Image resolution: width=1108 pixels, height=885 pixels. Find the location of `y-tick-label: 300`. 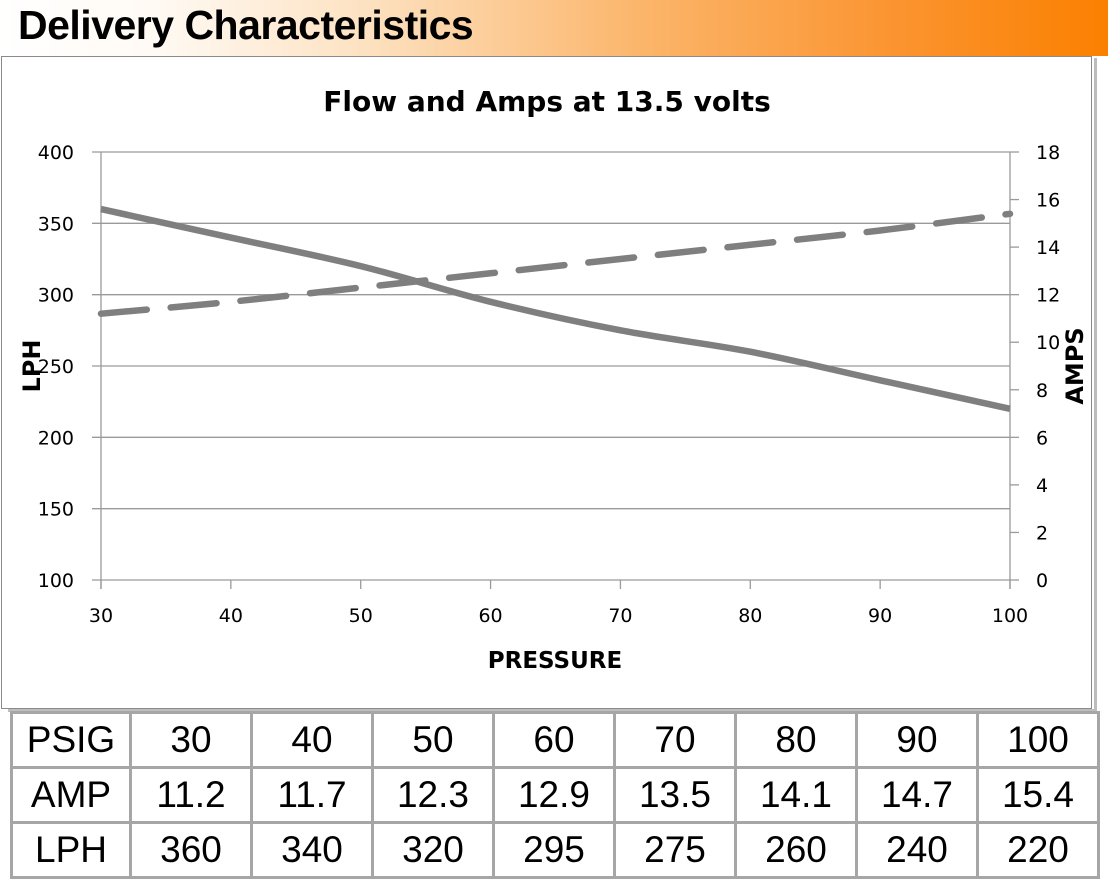

y-tick-label: 300 is located at coordinates (56, 296).